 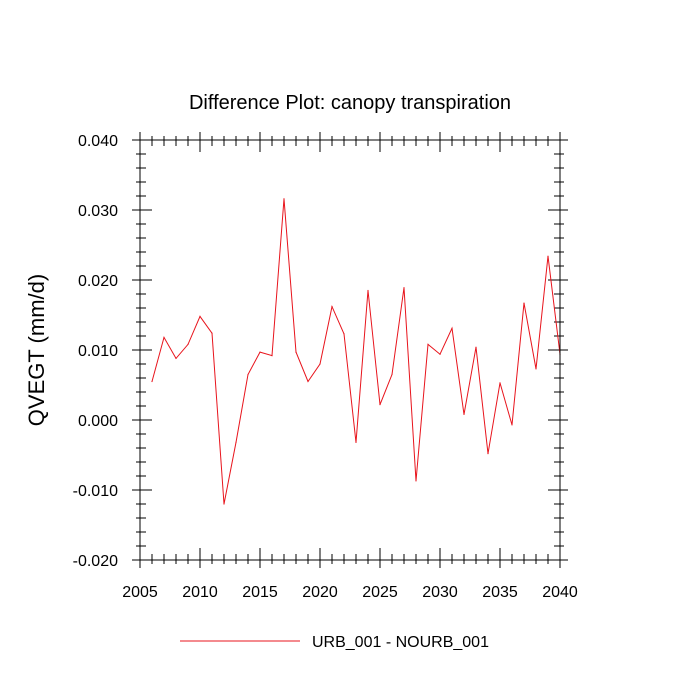 I want to click on chart-title: Difference Plot: canopy transpiration, so click(x=350, y=103).